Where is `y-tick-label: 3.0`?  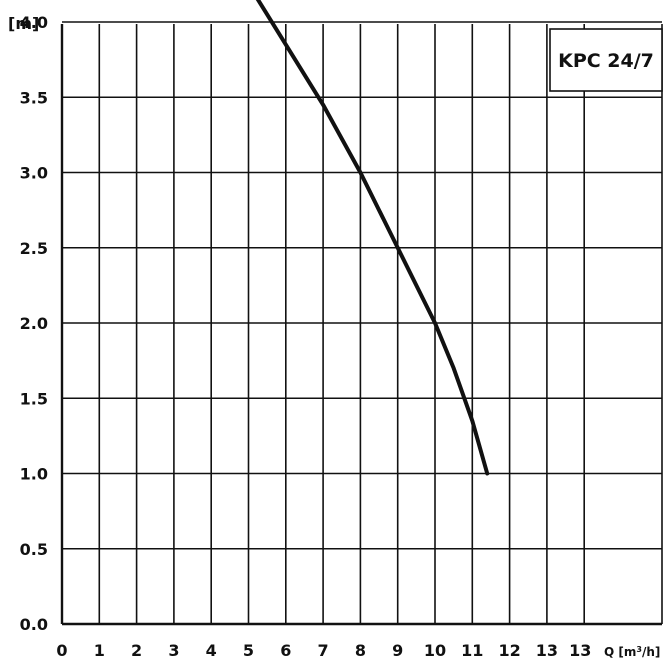 y-tick-label: 3.0 is located at coordinates (34, 173).